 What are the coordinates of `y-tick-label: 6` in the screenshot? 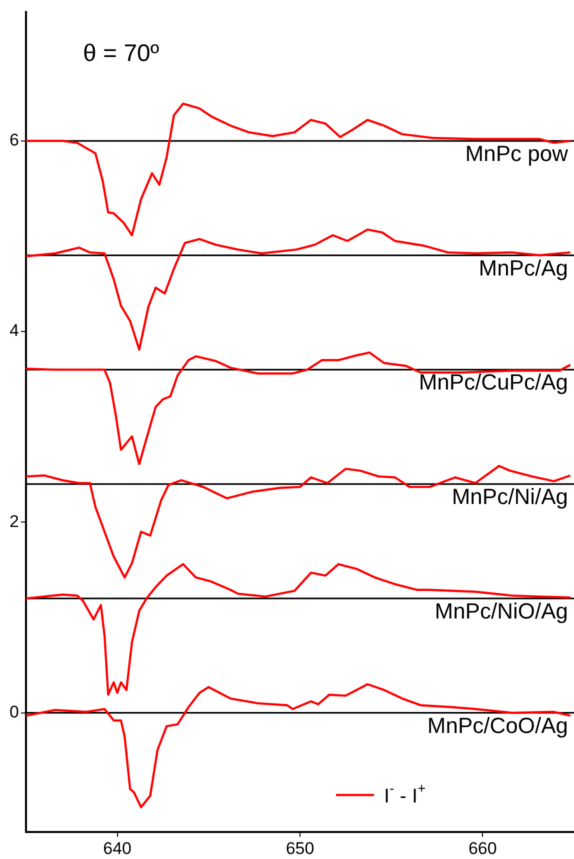 It's located at (14, 140).